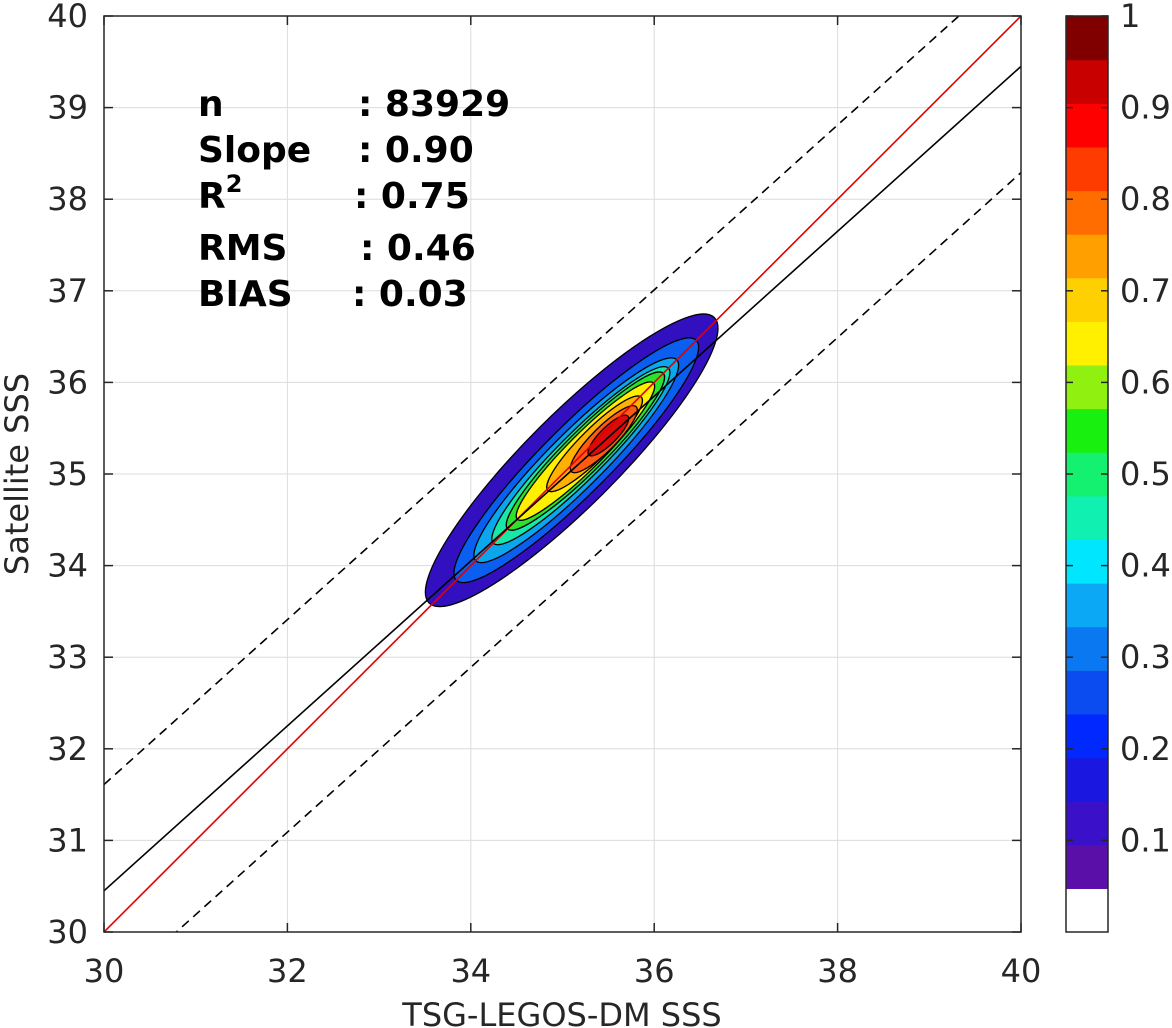 This screenshot has height=1028, width=1172. Describe the element at coordinates (67, 382) in the screenshot. I see `y-tick-label: 36` at that location.